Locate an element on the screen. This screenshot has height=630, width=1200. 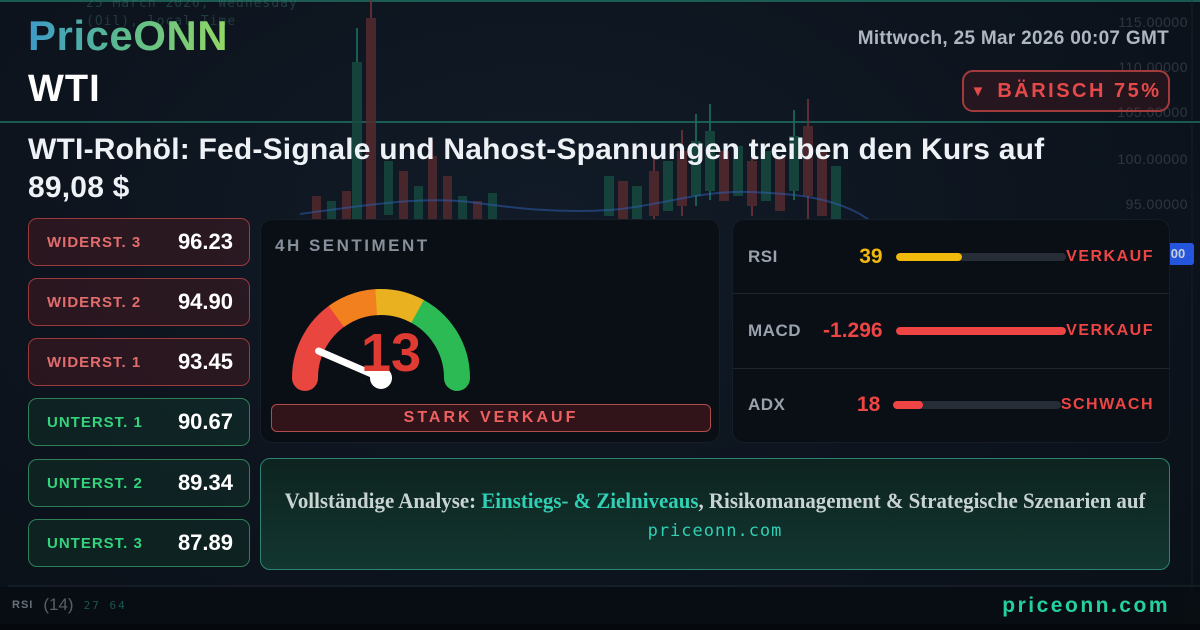
indicator-status: SCHWACH is located at coordinates (1107, 405).